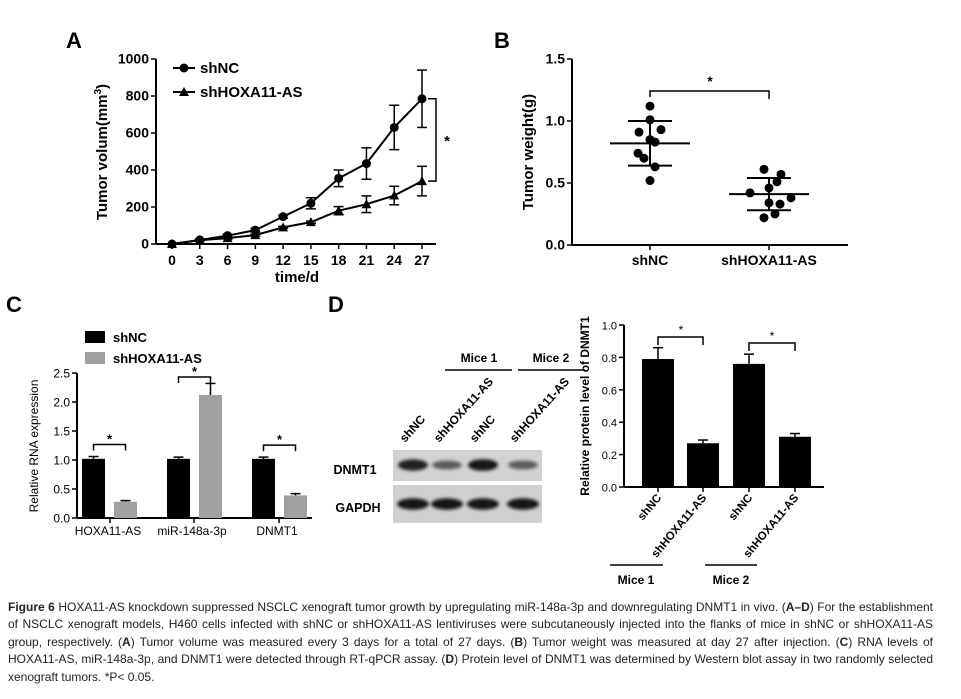  Describe the element at coordinates (74, 40) in the screenshot. I see `panel-label-a: A` at that location.